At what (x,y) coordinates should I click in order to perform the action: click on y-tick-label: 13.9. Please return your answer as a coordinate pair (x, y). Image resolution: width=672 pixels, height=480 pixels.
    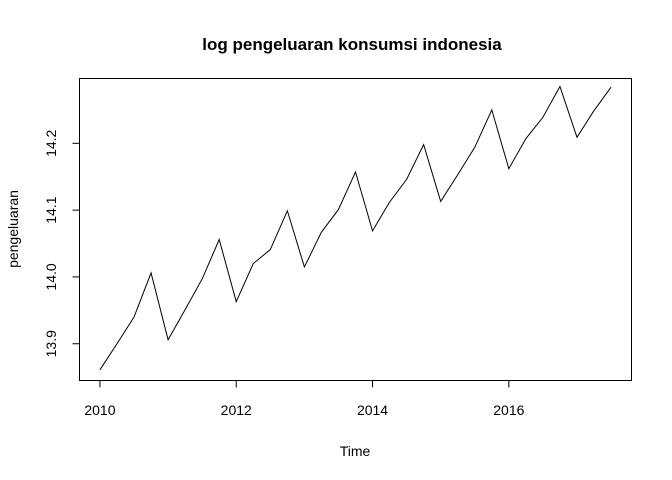
    Looking at the image, I should click on (51, 343).